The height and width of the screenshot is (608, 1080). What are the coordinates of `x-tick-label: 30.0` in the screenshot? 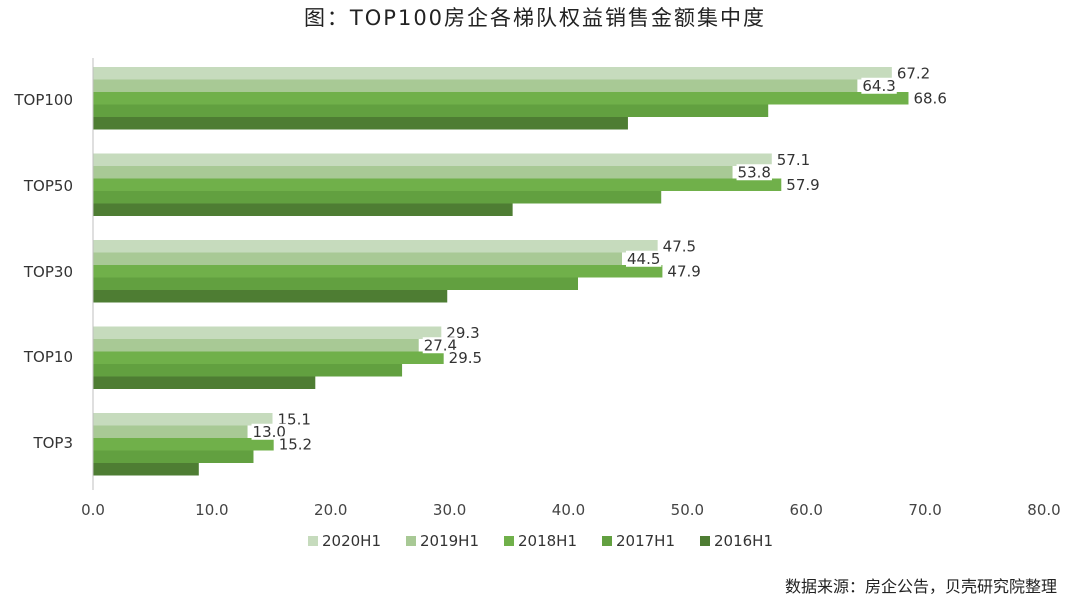 It's located at (449, 510).